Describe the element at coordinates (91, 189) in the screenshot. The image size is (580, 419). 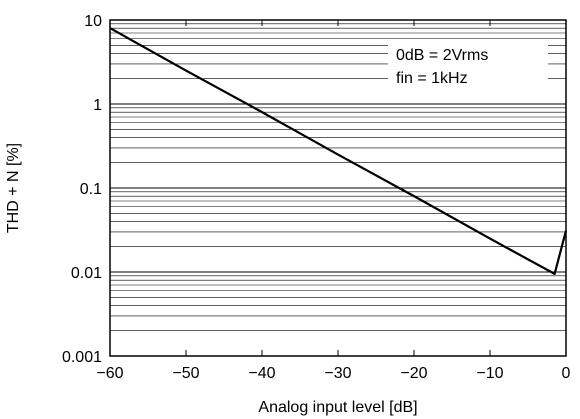
I see `y-tick-label: 0.1` at that location.